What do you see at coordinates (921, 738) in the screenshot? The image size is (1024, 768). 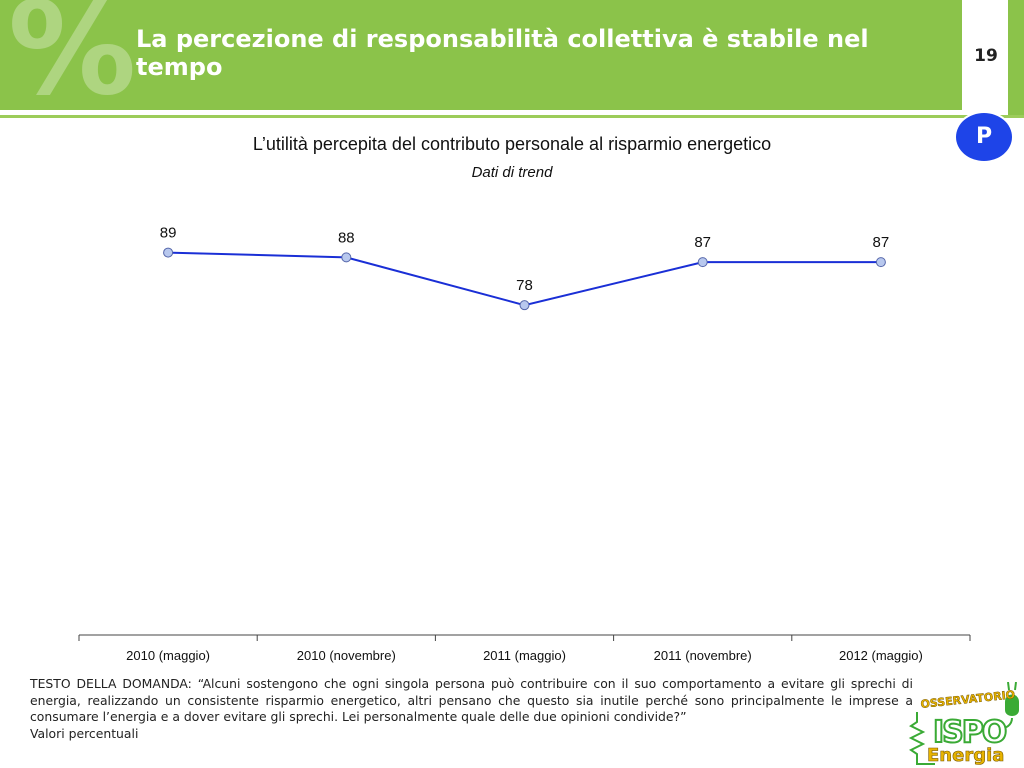 I see `wire-icon` at bounding box center [921, 738].